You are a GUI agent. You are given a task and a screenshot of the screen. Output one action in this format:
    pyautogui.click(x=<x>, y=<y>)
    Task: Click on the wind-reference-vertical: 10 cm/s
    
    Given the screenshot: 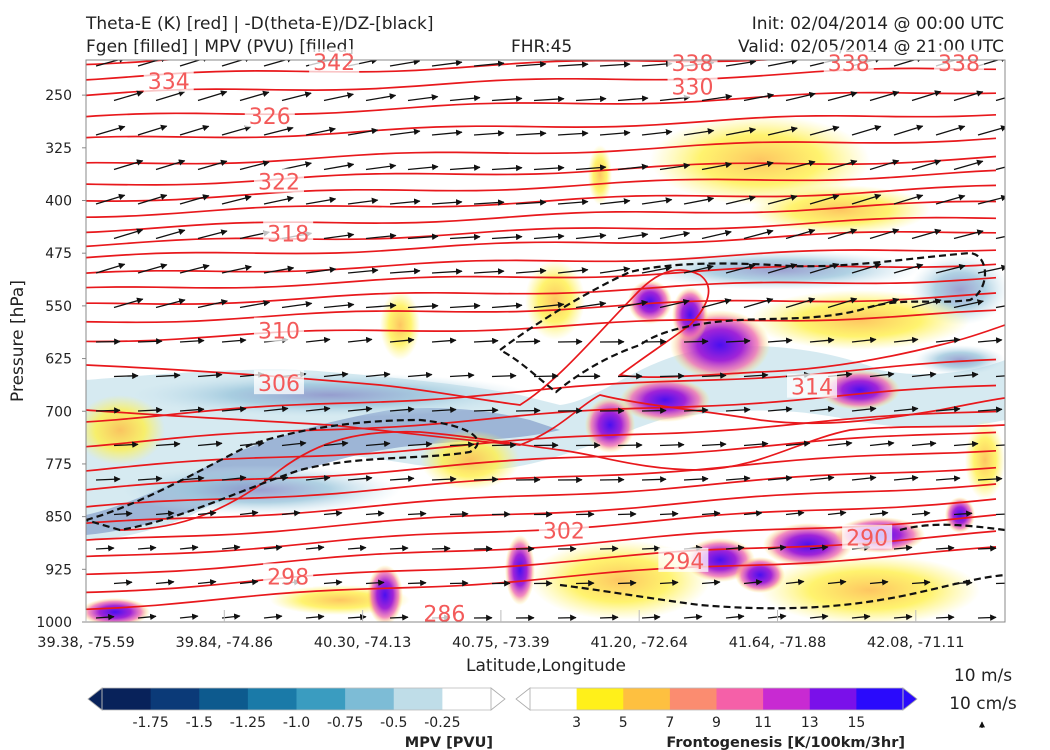 What is the action you would take?
    pyautogui.click(x=983, y=704)
    